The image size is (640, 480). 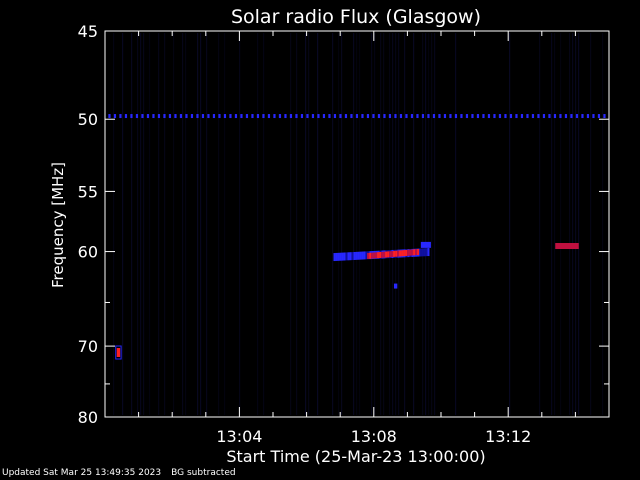 What do you see at coordinates (88, 417) in the screenshot?
I see `y-tick-label: 80` at bounding box center [88, 417].